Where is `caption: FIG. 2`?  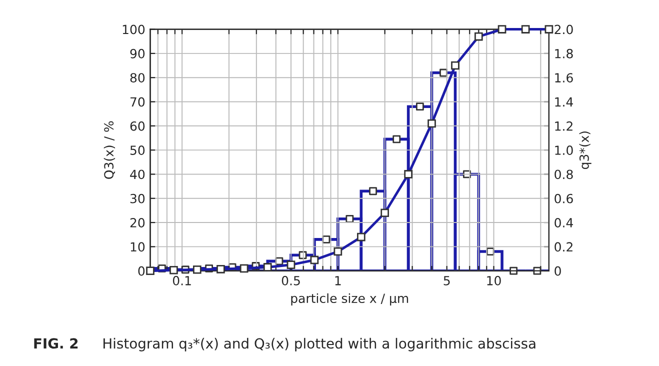 caption: FIG. 2 is located at coordinates (56, 343).